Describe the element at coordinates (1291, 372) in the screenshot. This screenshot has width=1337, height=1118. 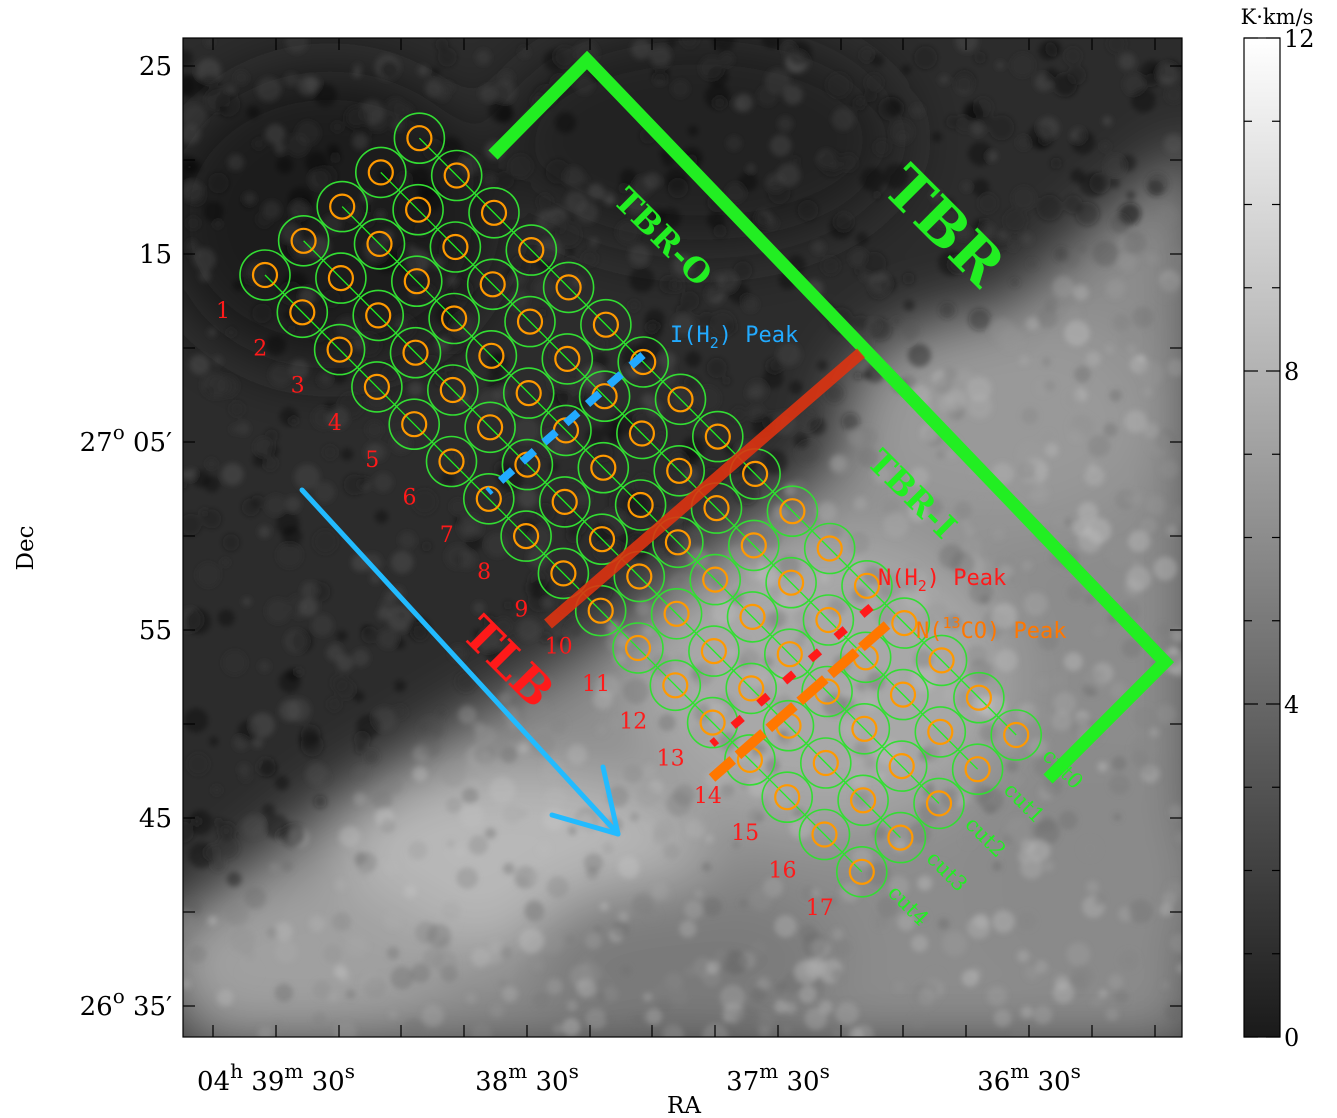
I see `colorbar-tick-label: 8` at that location.